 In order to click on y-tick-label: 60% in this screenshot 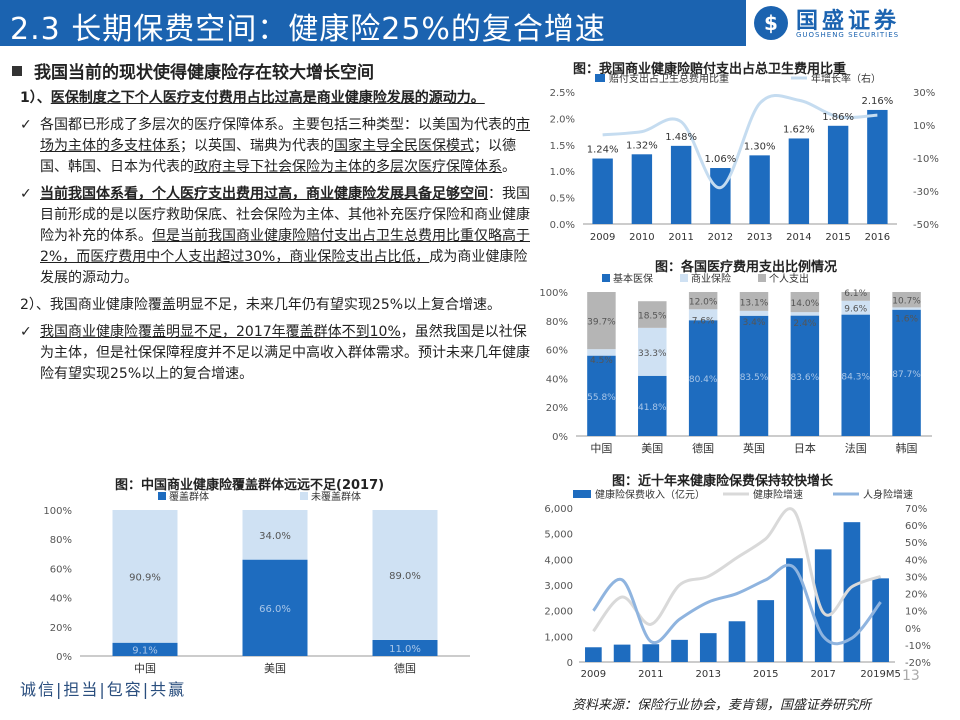, I will do `click(557, 351)`.